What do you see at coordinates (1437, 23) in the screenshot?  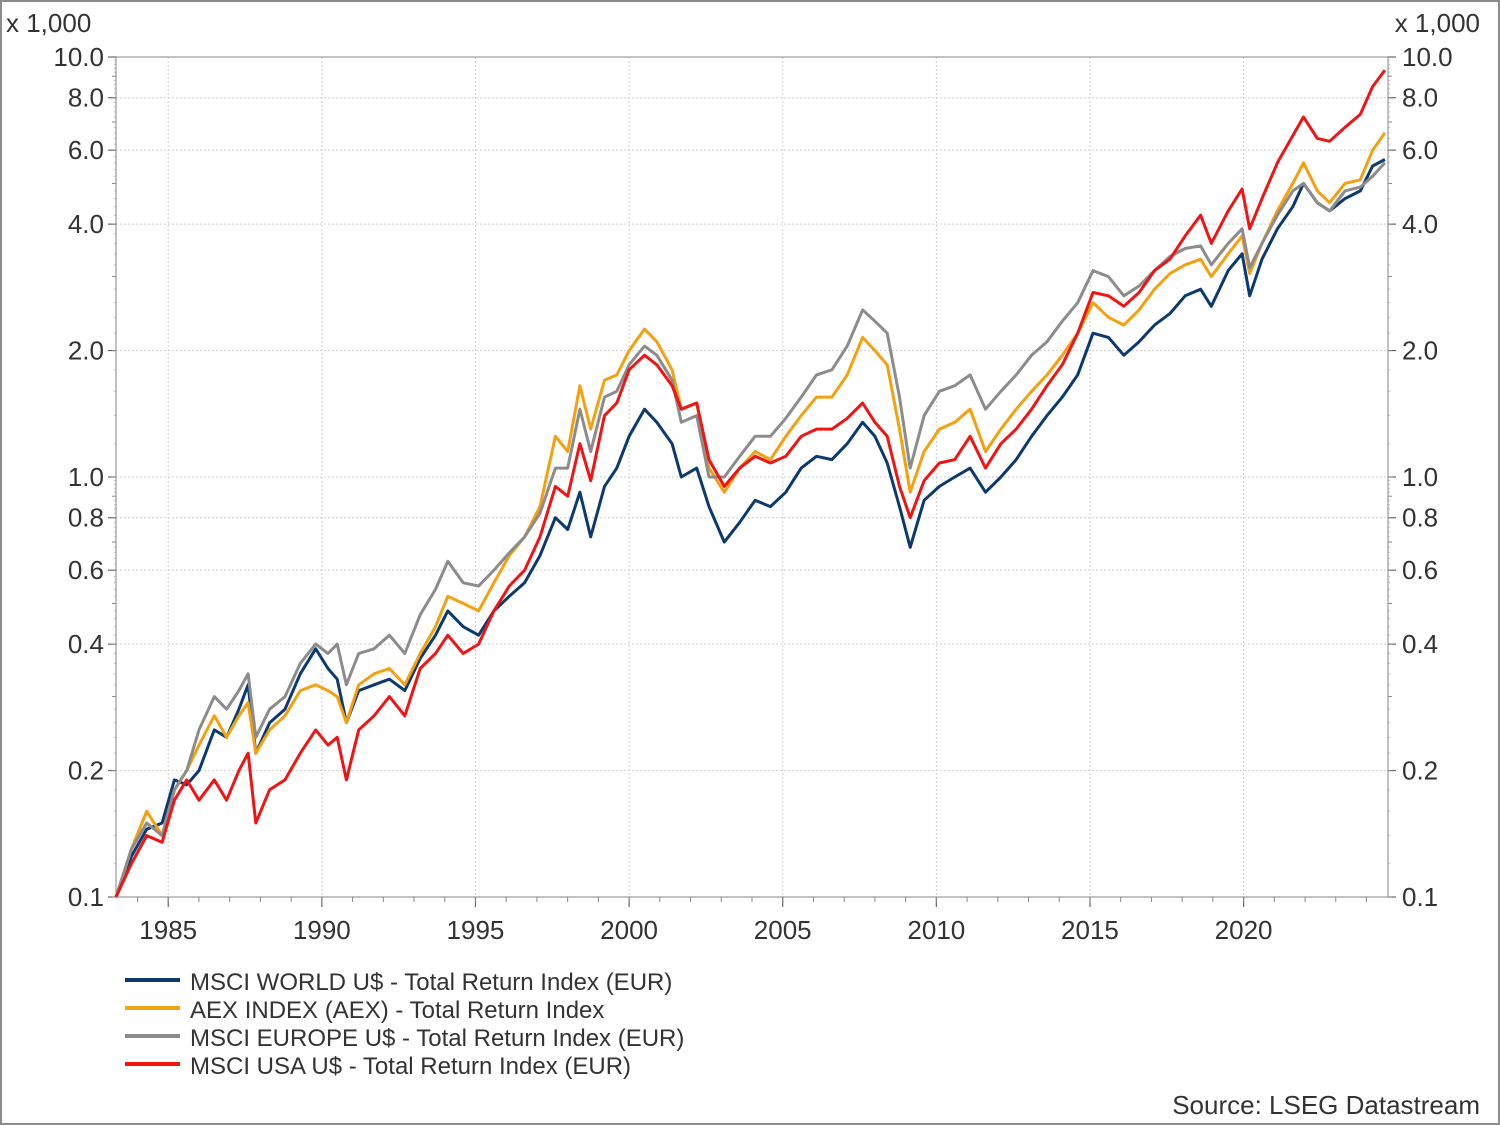 I see `y-unit-label-right: x 1,000` at bounding box center [1437, 23].